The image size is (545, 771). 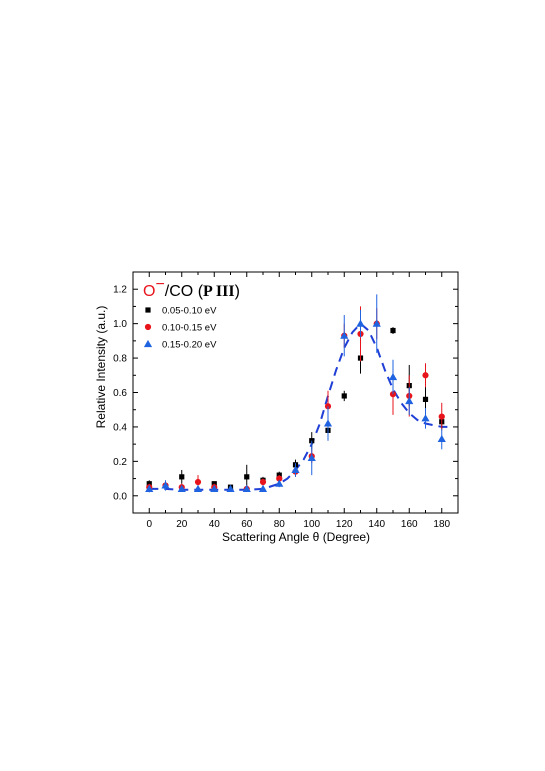 I want to click on x-tick-label: 60, so click(x=247, y=524).